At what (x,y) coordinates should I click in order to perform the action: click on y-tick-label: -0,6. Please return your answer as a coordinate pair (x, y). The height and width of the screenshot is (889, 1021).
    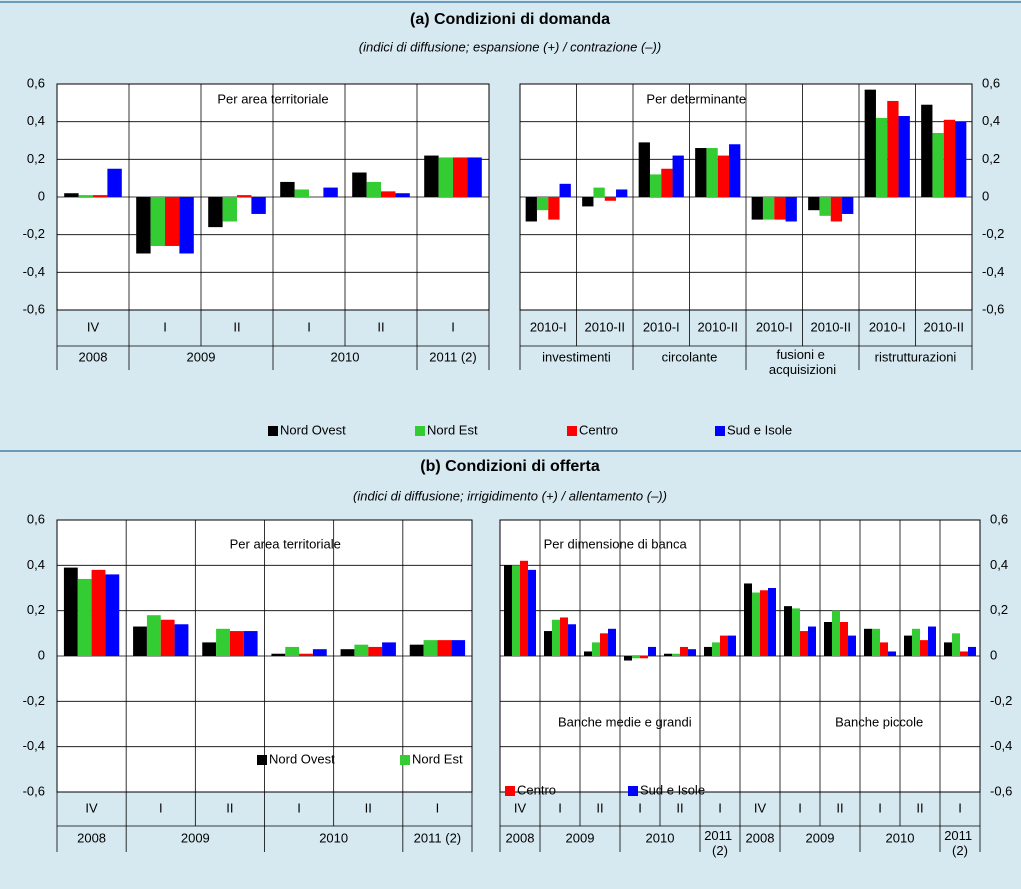
    Looking at the image, I should click on (993, 308).